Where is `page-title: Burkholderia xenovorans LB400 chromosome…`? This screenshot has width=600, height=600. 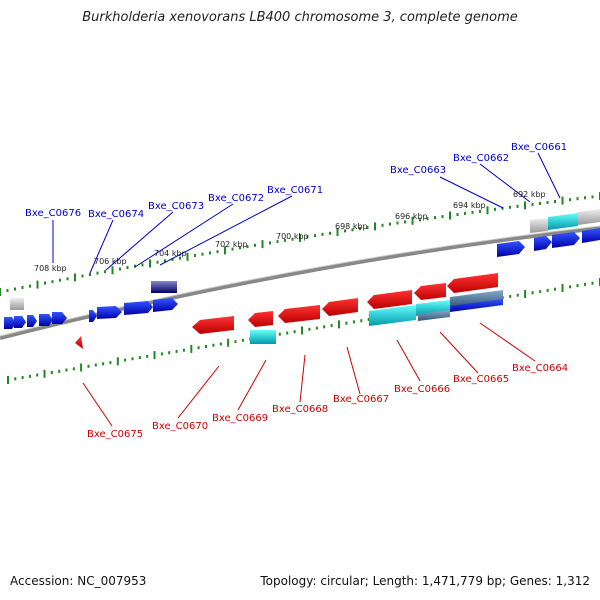 page-title: Burkholderia xenovorans LB400 chromosome… is located at coordinates (300, 17).